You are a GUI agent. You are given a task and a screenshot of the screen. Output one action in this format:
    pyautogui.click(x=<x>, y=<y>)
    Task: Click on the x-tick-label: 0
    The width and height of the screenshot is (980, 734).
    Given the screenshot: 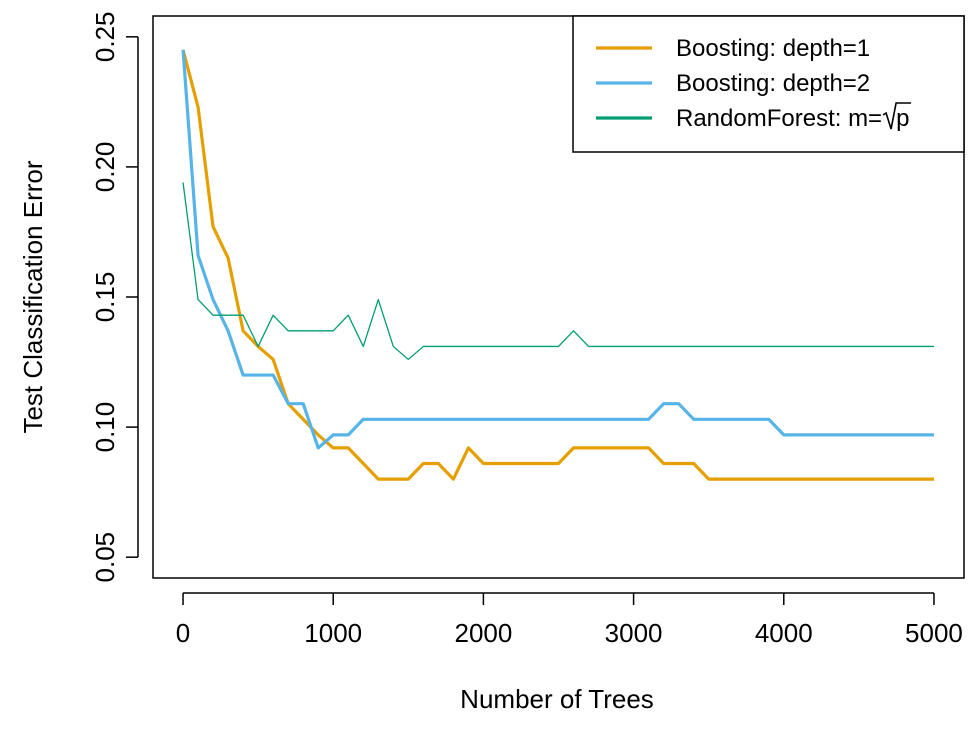 What is the action you would take?
    pyautogui.click(x=183, y=633)
    